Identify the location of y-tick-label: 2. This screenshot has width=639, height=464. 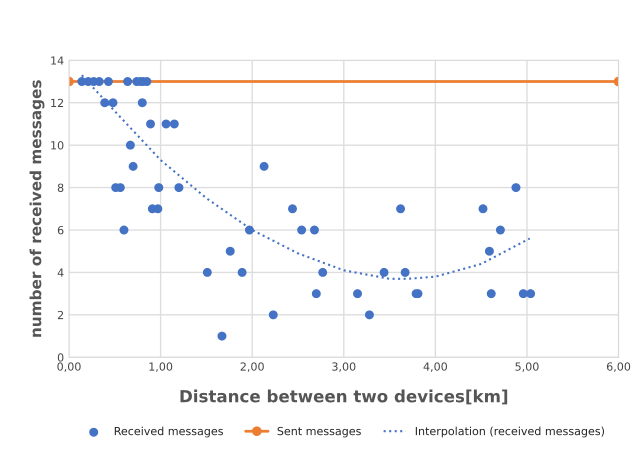
(61, 315).